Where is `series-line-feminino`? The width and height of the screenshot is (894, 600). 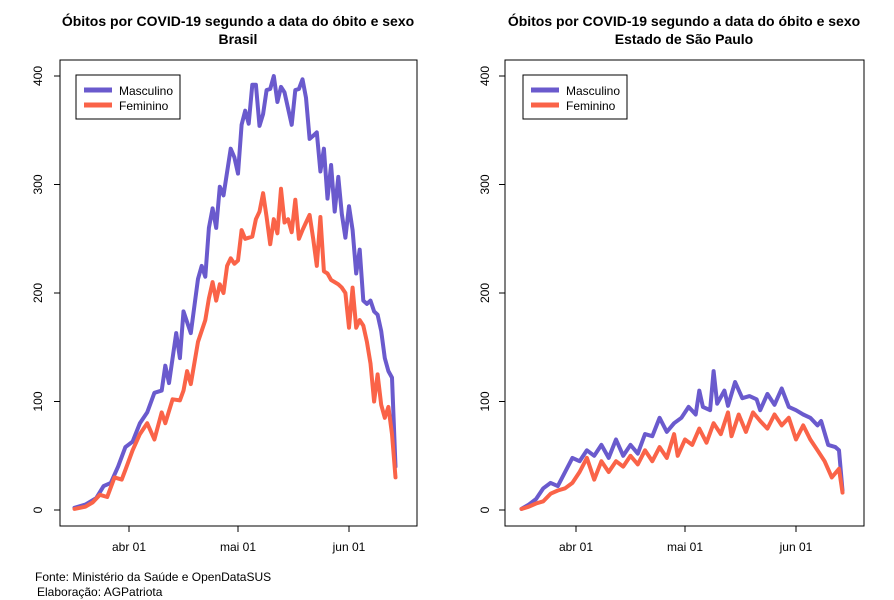
series-line-feminino is located at coordinates (682, 460).